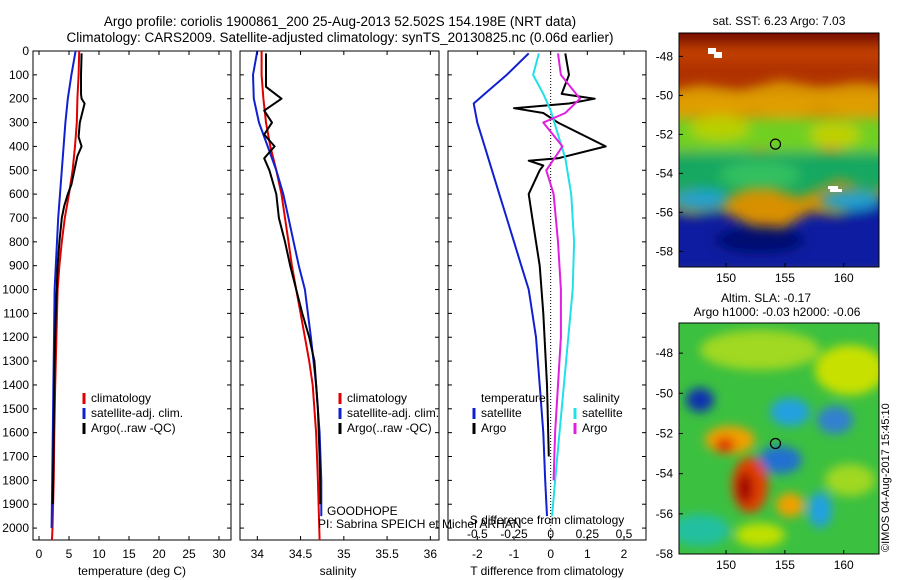 Image resolution: width=900 pixels, height=580 pixels. I want to click on float-project-label: GOODHOPE, so click(362, 511).